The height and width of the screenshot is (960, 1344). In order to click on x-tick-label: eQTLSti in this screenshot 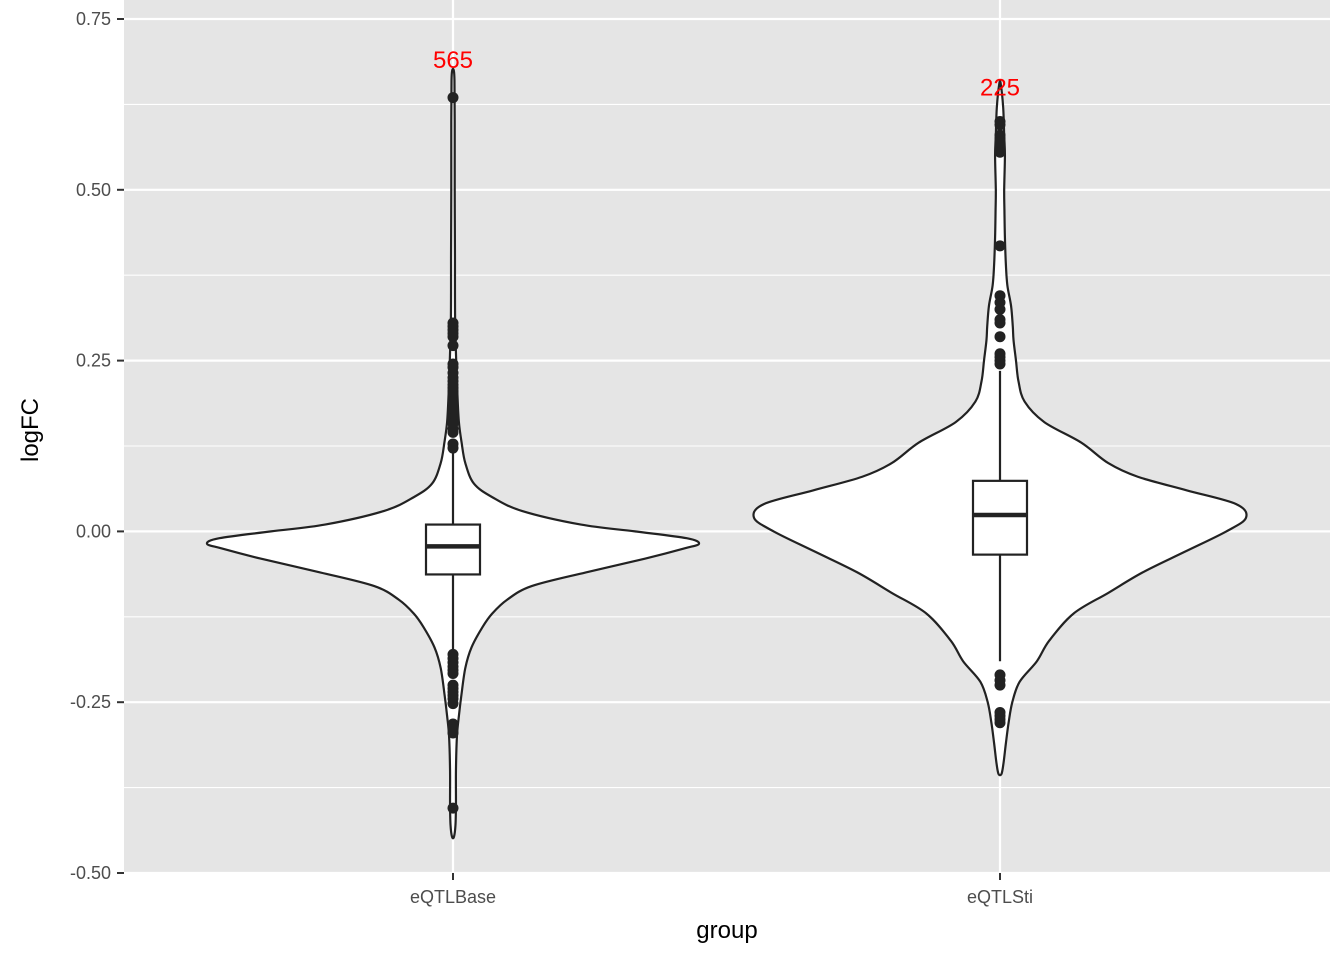, I will do `click(1000, 897)`.